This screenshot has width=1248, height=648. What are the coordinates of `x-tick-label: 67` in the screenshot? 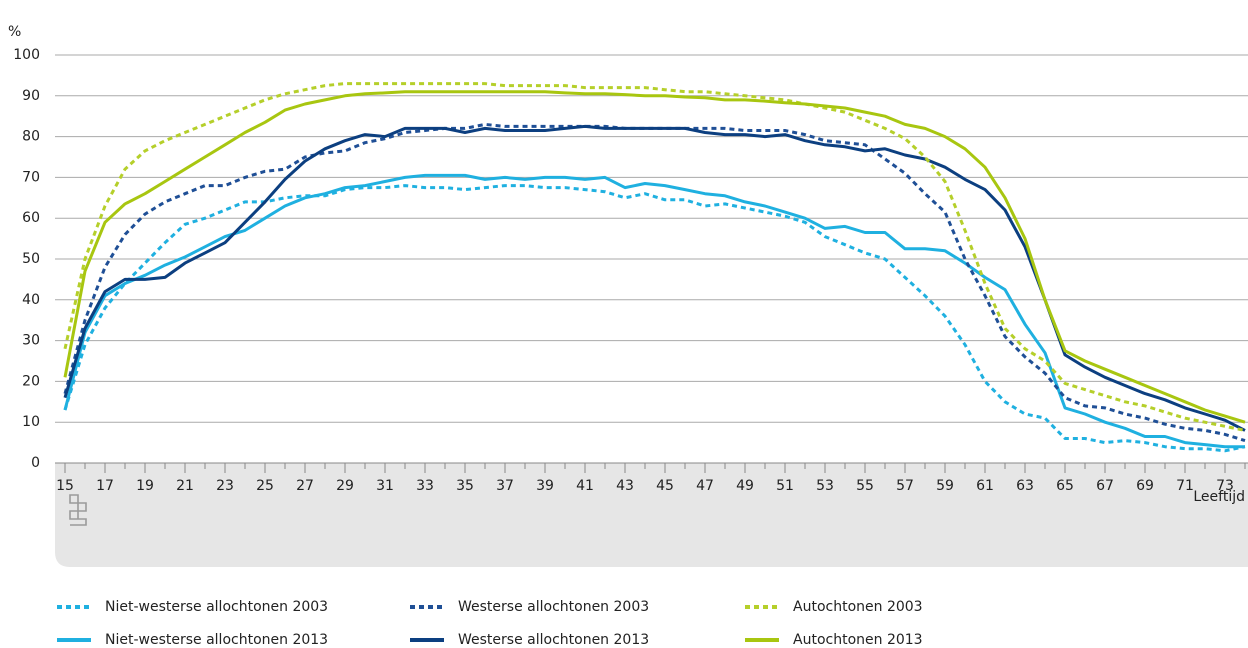 It's located at (1105, 486).